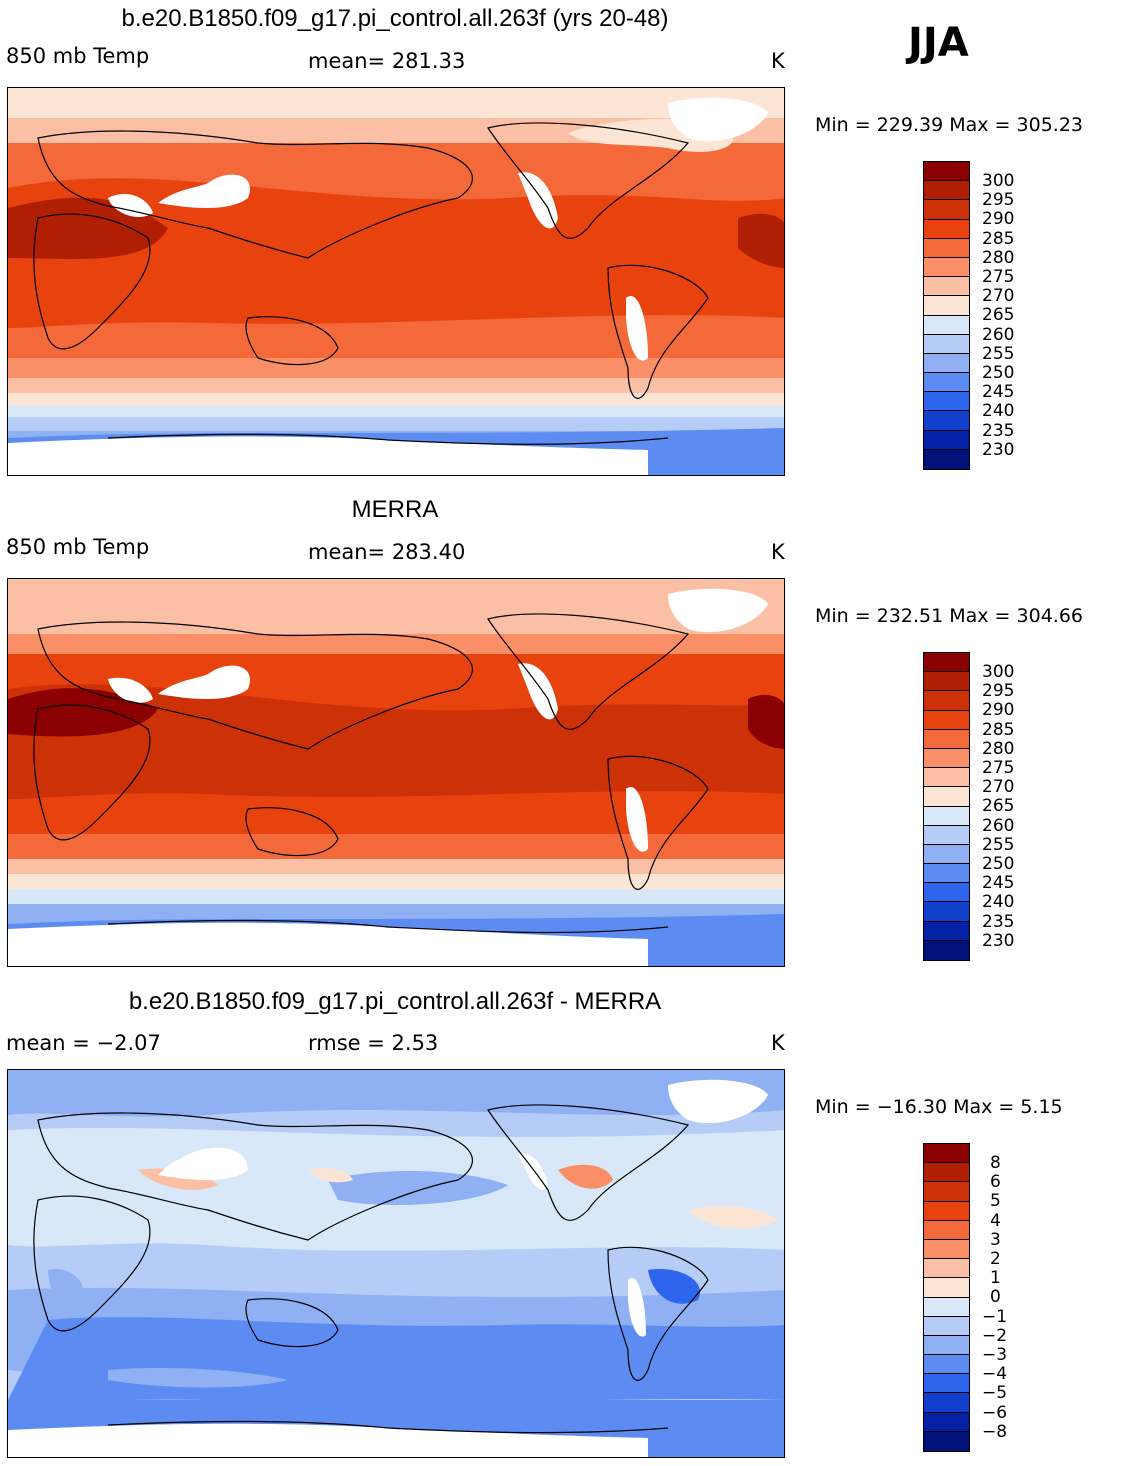 This screenshot has width=1127, height=1466. I want to click on colorbar-tick-label: −3, so click(995, 1355).